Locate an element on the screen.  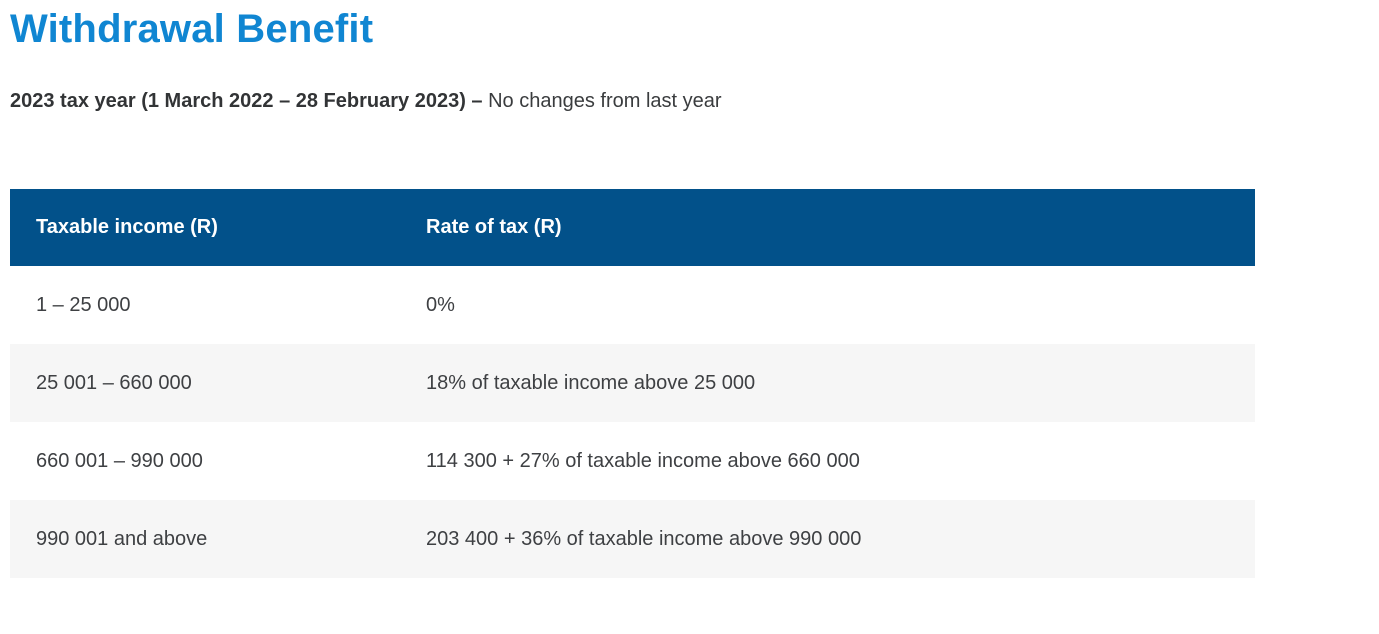
subtitle-note: No changes from last year is located at coordinates (605, 101).